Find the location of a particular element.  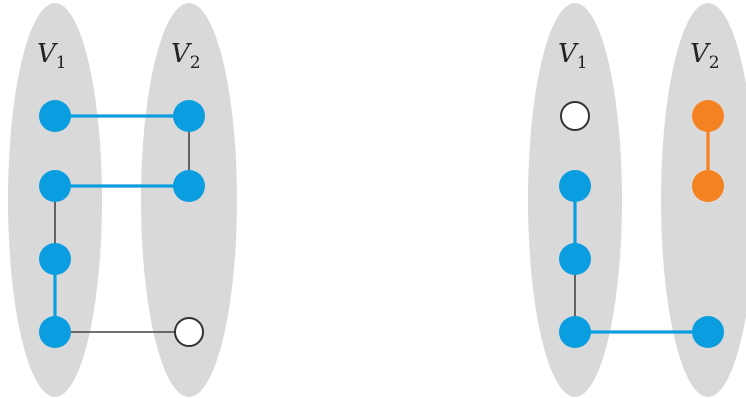

left-node-a4 is located at coordinates (55, 332).